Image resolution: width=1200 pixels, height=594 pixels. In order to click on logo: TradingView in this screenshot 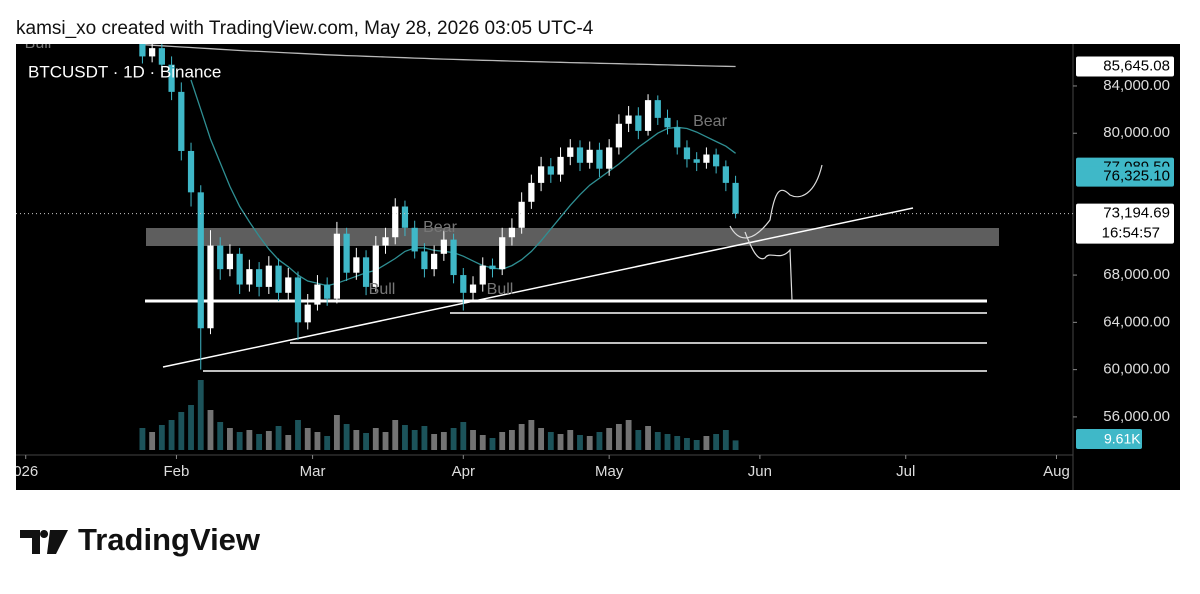, I will do `click(140, 539)`.